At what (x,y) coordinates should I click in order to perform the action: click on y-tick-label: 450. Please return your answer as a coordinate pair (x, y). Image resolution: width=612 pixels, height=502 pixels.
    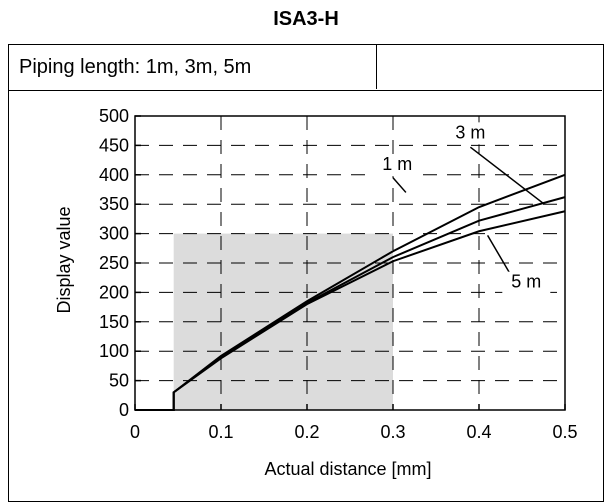
    Looking at the image, I should click on (114, 145).